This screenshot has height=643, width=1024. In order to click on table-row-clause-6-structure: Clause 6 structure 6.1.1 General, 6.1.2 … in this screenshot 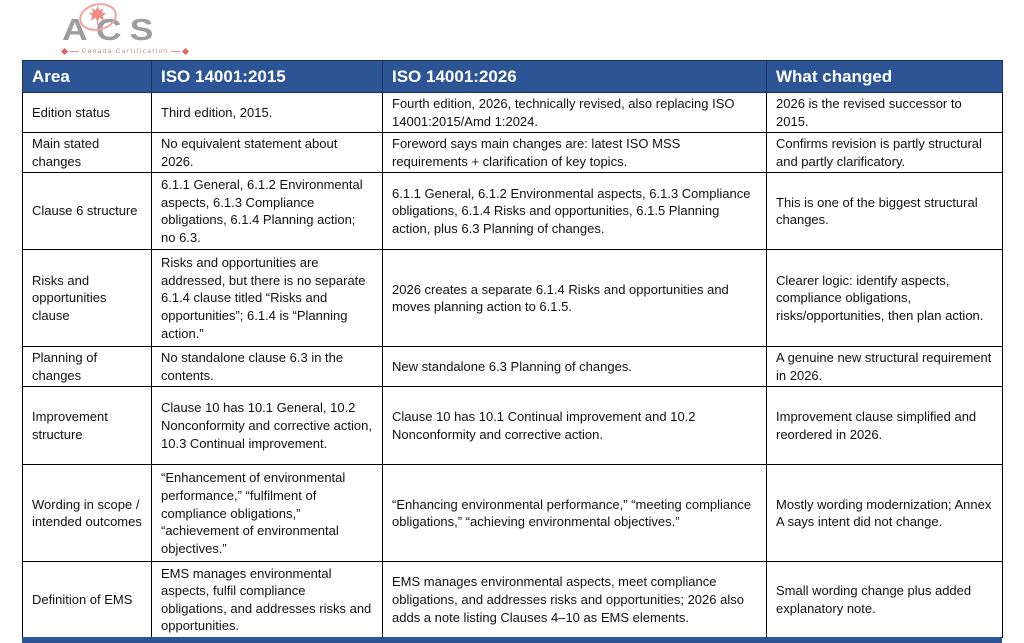, I will do `click(512, 211)`.